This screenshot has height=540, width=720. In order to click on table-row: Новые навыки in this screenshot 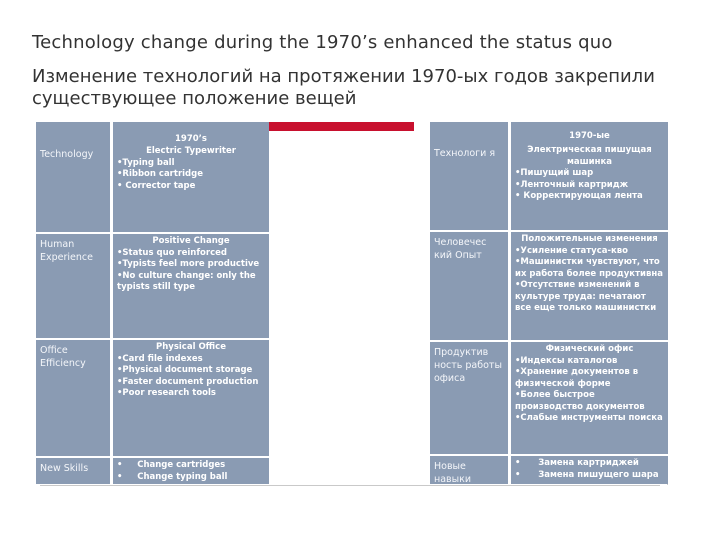, I will do `click(469, 470)`.